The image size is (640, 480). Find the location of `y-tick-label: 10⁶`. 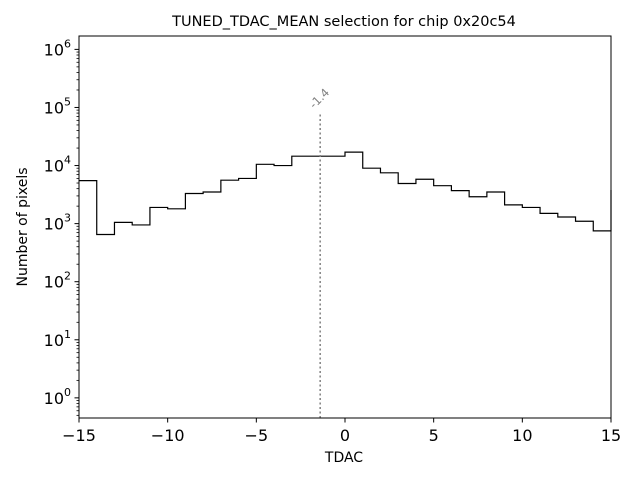

y-tick-label: 10⁶ is located at coordinates (57, 48).